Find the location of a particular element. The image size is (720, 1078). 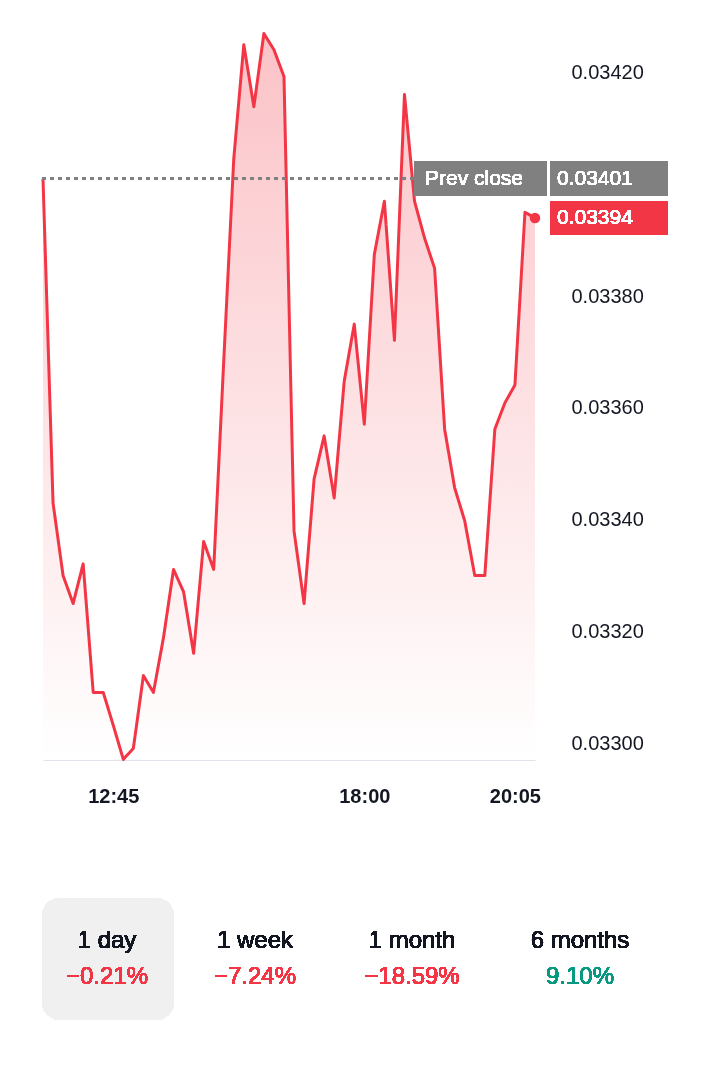

text: 1 day is located at coordinates (107, 939).